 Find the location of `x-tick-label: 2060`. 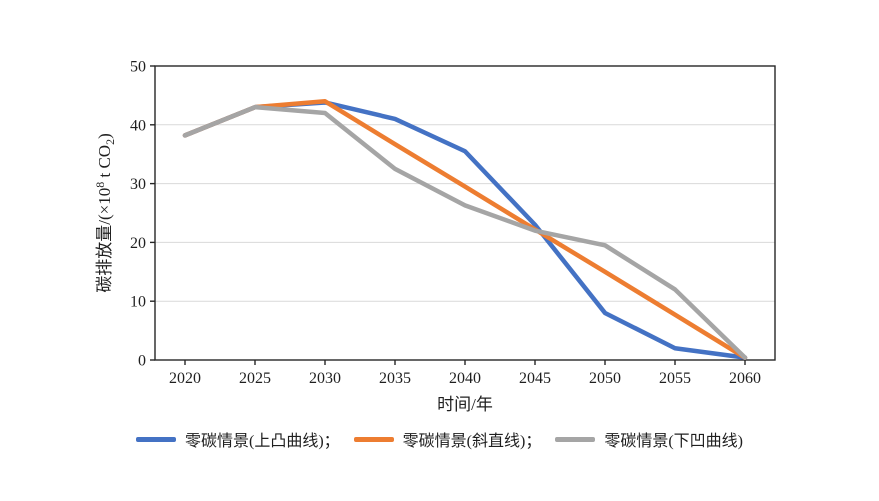

x-tick-label: 2060 is located at coordinates (745, 378).